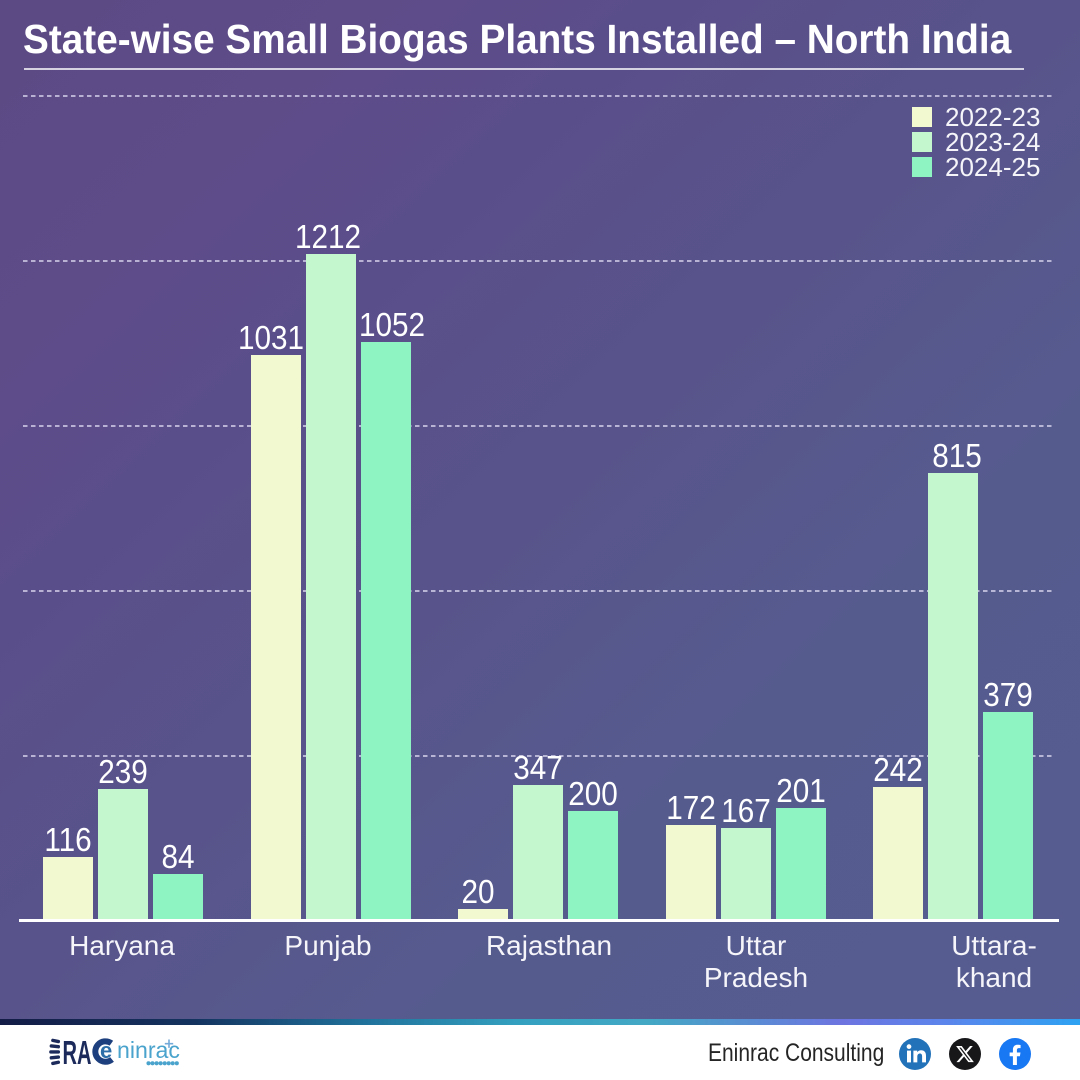 This screenshot has height=1080, width=1080. I want to click on svg-text: RA, so click(77, 1052).